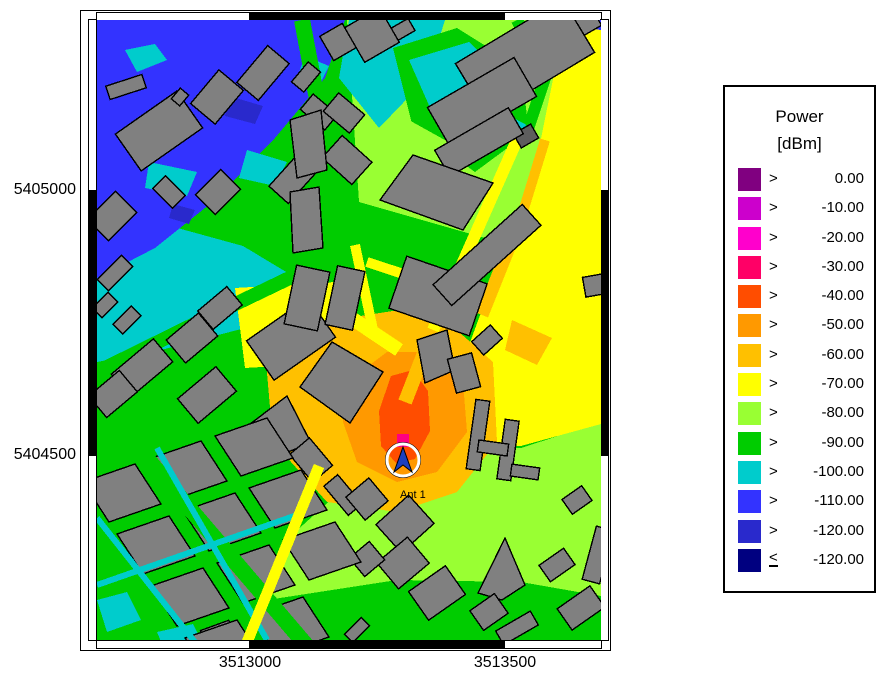  I want to click on legend-threshold-value: -20.00, so click(842, 237).